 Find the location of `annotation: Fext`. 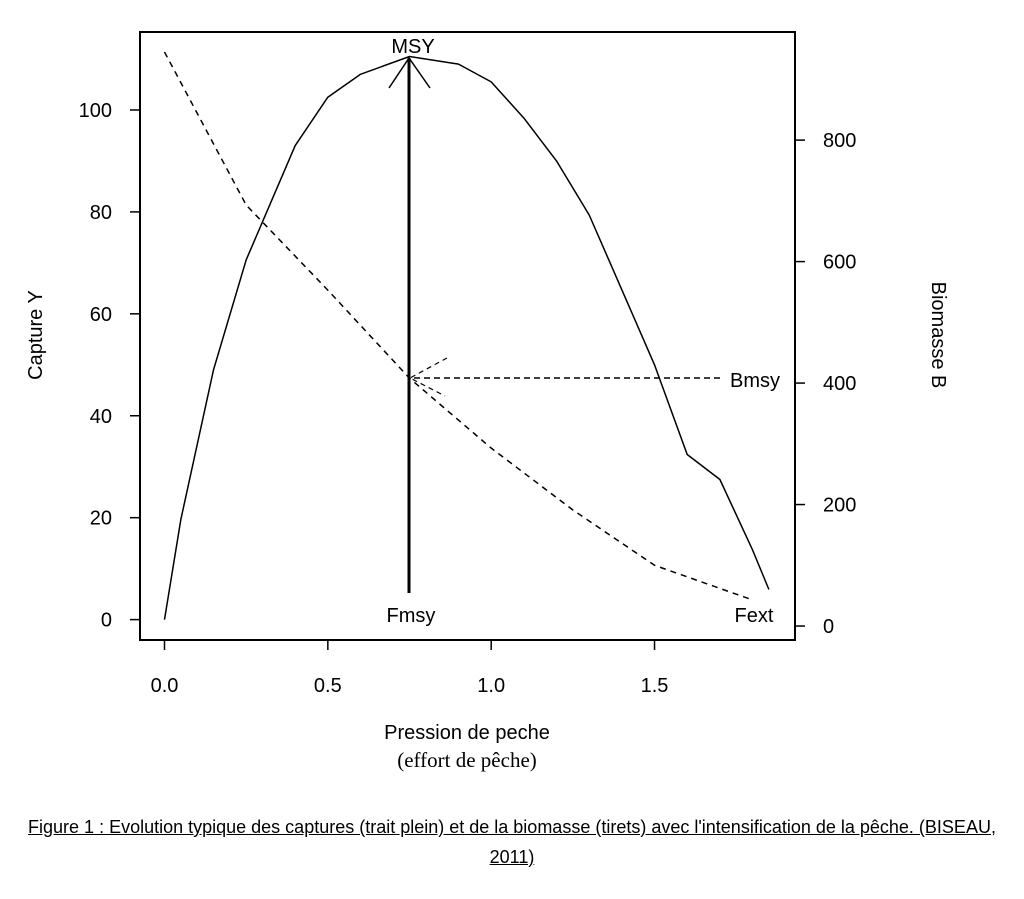

annotation: Fext is located at coordinates (754, 616).